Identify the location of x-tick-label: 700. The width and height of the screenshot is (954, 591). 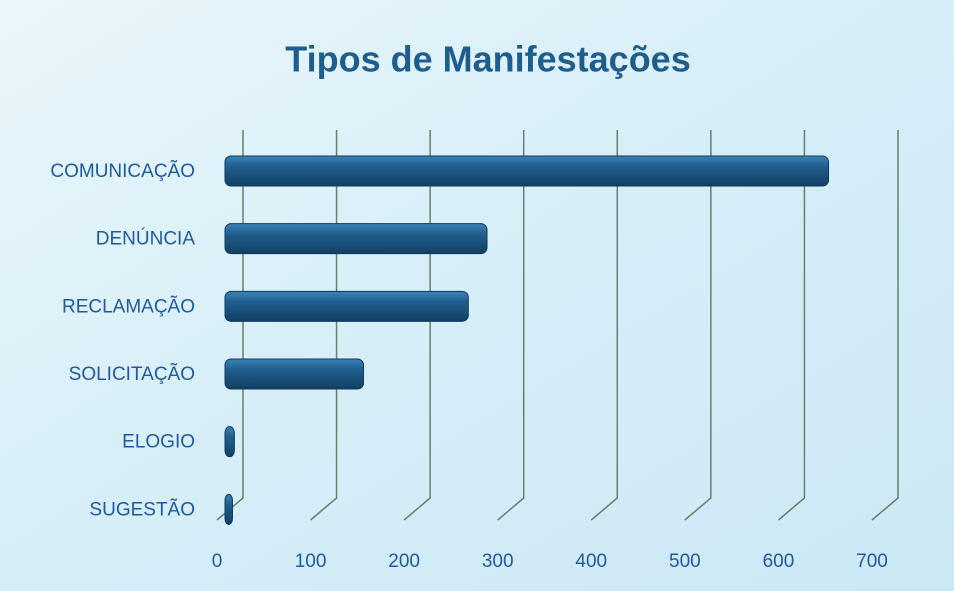
(872, 561).